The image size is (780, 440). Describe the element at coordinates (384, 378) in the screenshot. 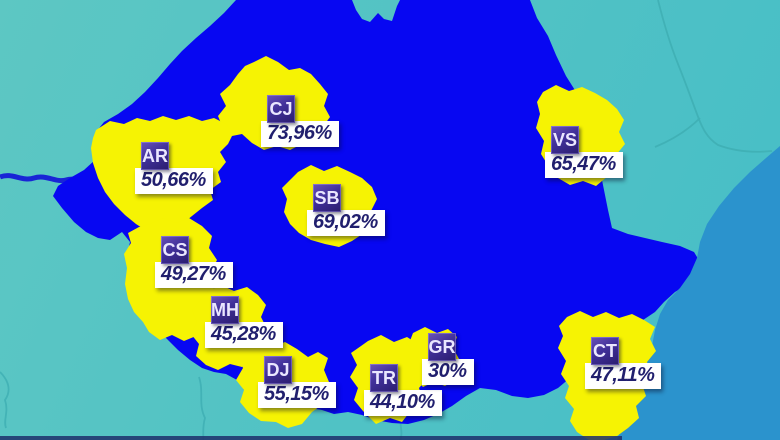

I see `county-code-badge: TR` at that location.